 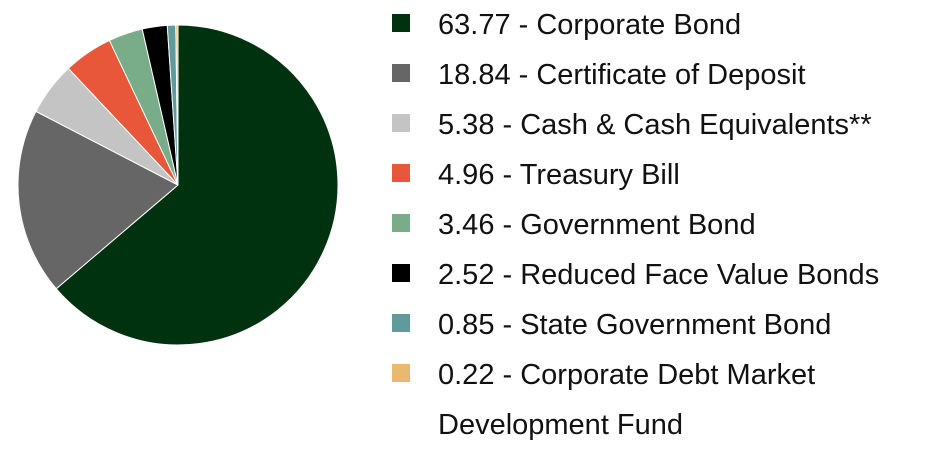 What do you see at coordinates (597, 225) in the screenshot?
I see `legend-label: 3.46 - Government Bond` at bounding box center [597, 225].